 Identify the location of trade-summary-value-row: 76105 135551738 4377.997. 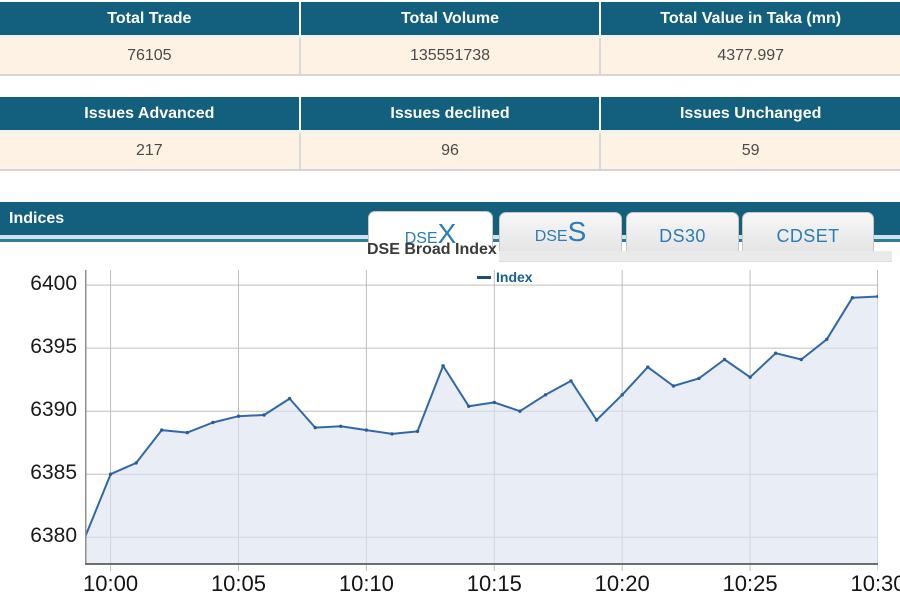
(450, 54).